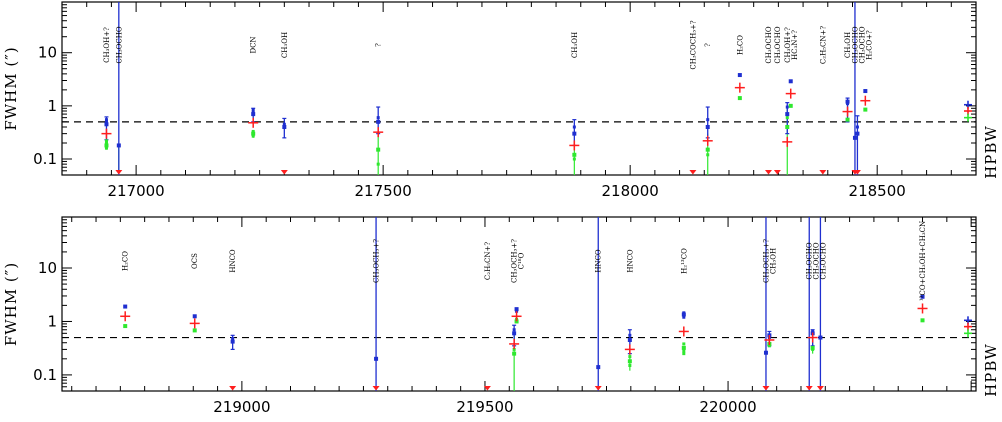 The width and height of the screenshot is (1002, 422). Describe the element at coordinates (488, 261) in the screenshot. I see `line-label: C₂H₅CN+?` at that location.